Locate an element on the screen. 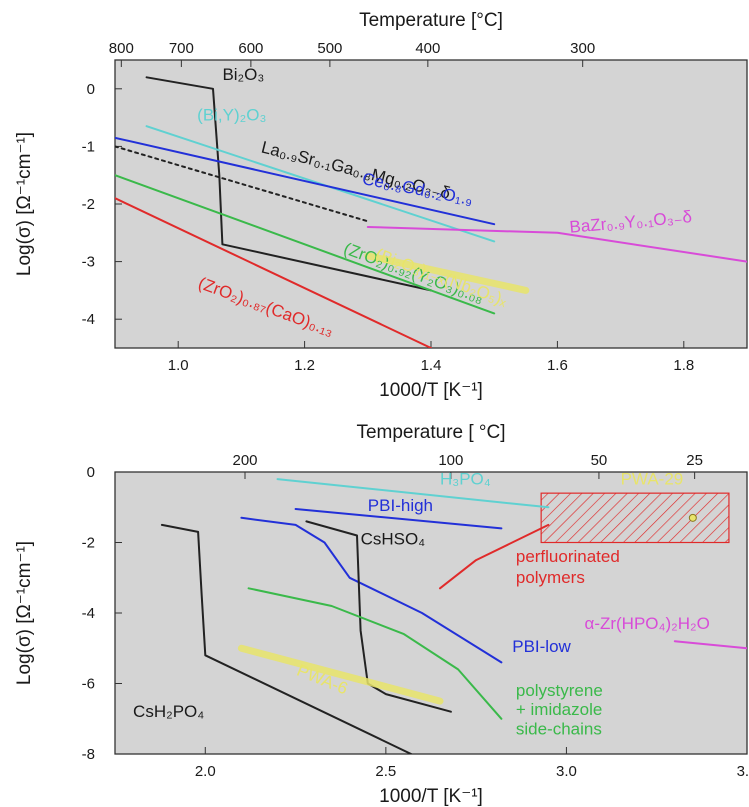 The width and height of the screenshot is (749, 807). series-line-zro-cao is located at coordinates (273, 272).